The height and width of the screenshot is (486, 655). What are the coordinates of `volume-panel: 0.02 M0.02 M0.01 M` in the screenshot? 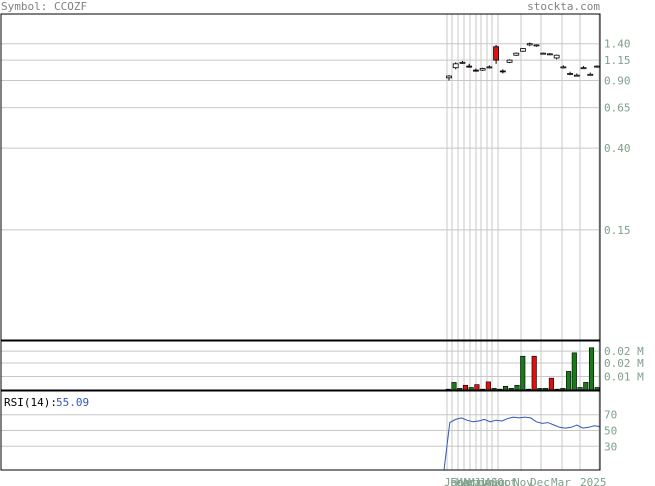 It's located at (322, 365).